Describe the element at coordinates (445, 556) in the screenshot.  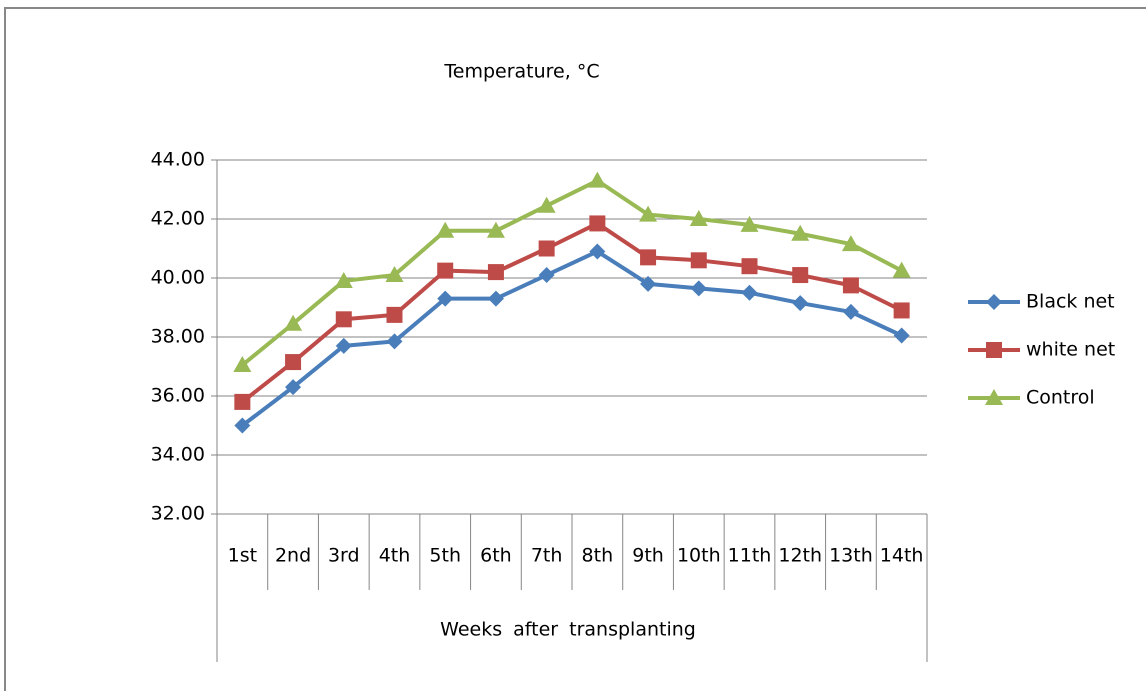
I see `x-tick-label: 5th` at that location.